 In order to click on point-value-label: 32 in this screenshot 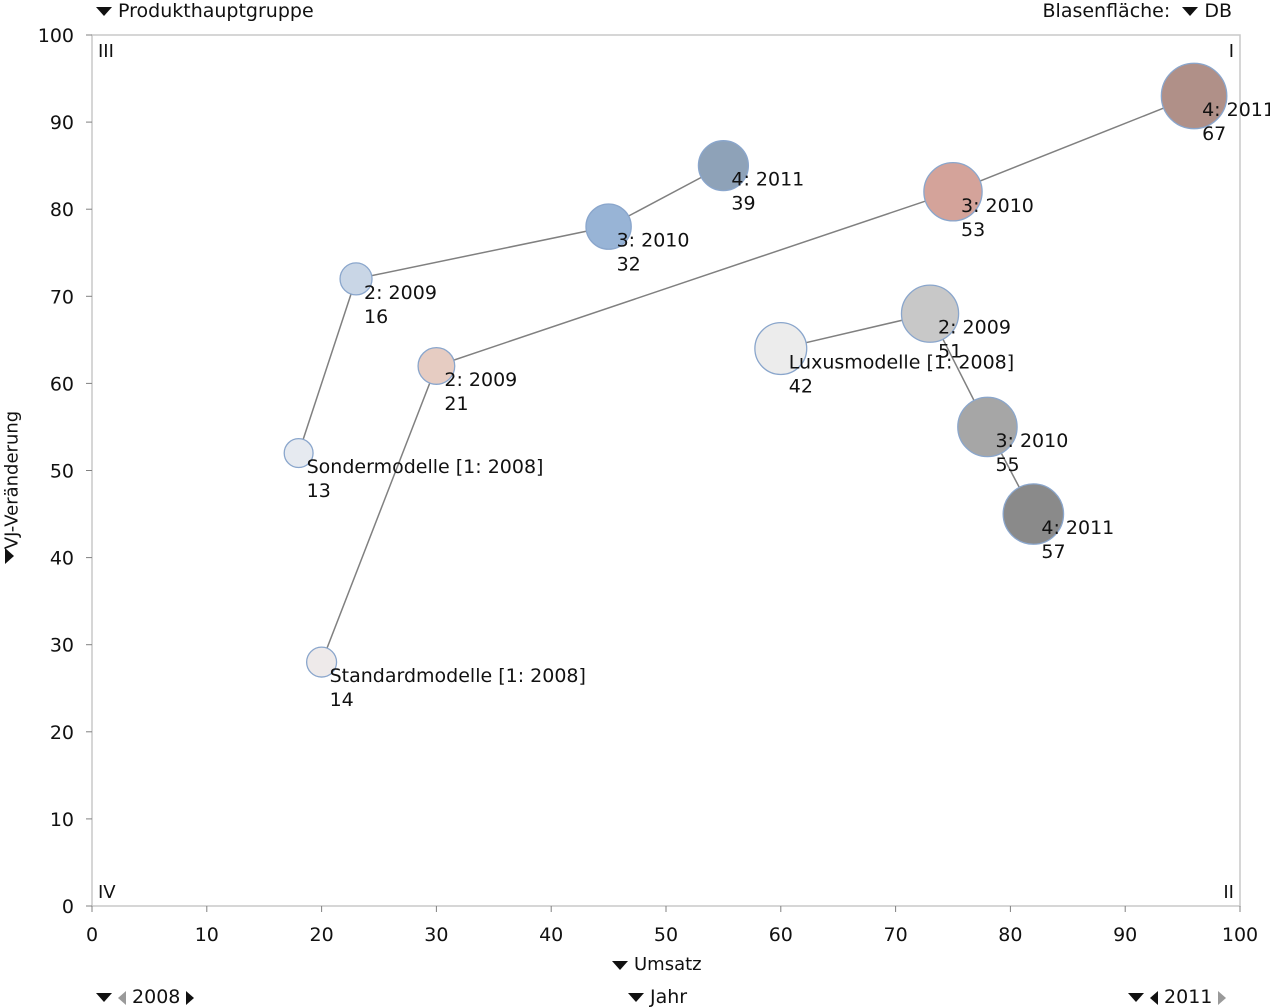, I will do `click(629, 265)`.